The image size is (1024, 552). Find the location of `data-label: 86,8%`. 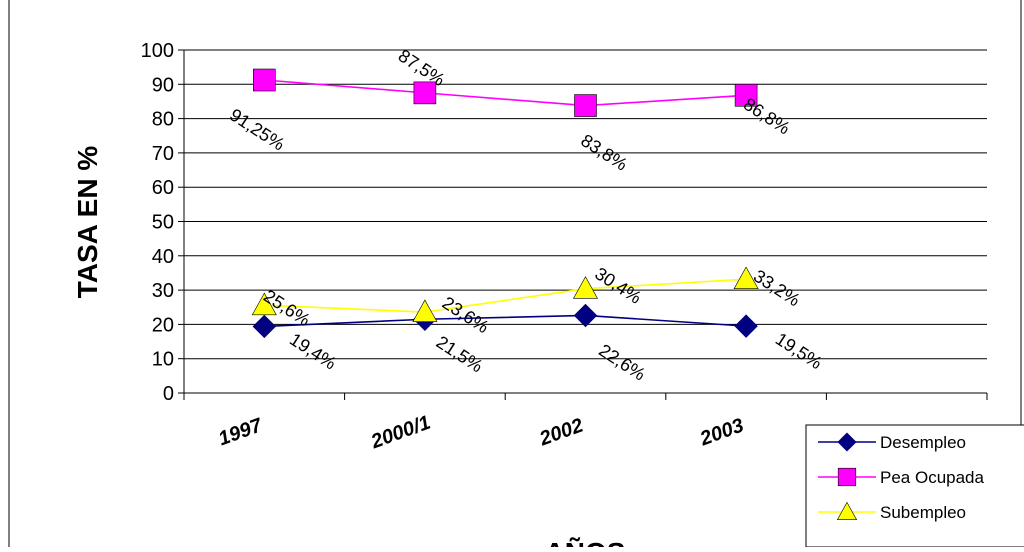

data-label: 86,8% is located at coordinates (767, 116).